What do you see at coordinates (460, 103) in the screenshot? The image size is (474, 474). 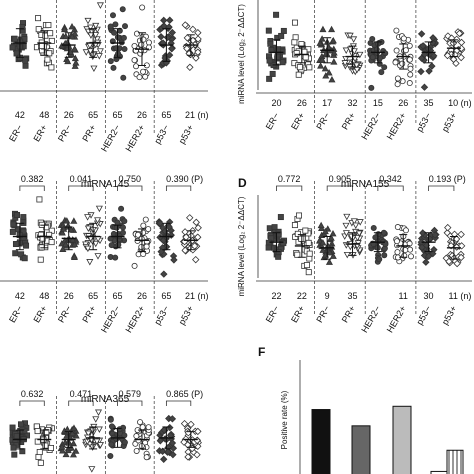 I see `n-label: 10 (n)` at bounding box center [460, 103].